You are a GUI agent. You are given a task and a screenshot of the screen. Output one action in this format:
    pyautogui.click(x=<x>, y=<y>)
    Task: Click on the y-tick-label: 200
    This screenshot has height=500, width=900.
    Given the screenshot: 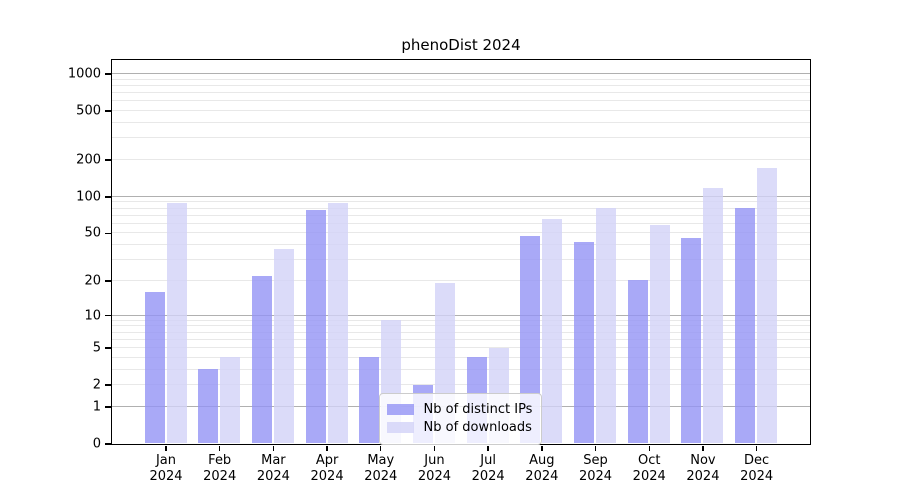 What is the action you would take?
    pyautogui.click(x=88, y=160)
    